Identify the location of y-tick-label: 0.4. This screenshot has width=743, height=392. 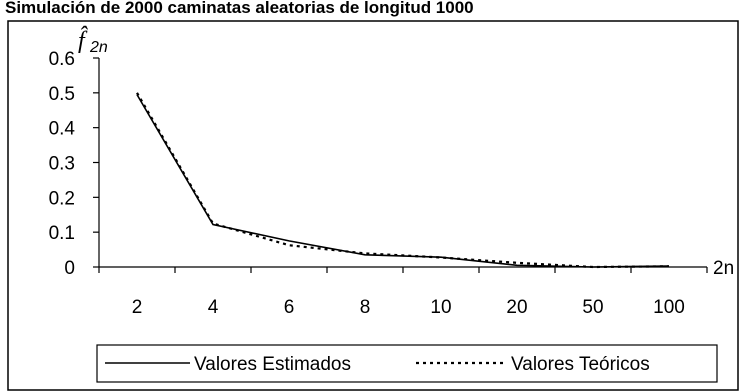
(62, 129).